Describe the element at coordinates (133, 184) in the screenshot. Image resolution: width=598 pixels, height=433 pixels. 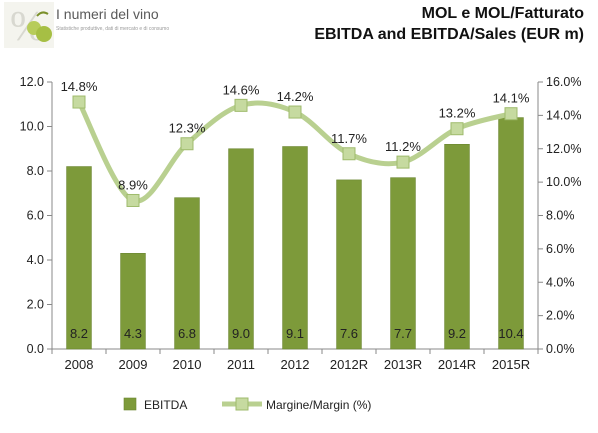
I see `margin-data-label: 8.9%` at that location.